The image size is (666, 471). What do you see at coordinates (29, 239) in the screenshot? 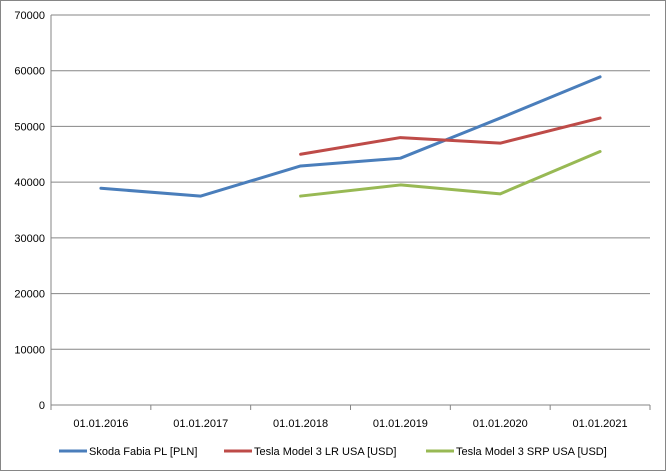
I see `y-tick-label: 30000` at bounding box center [29, 239].